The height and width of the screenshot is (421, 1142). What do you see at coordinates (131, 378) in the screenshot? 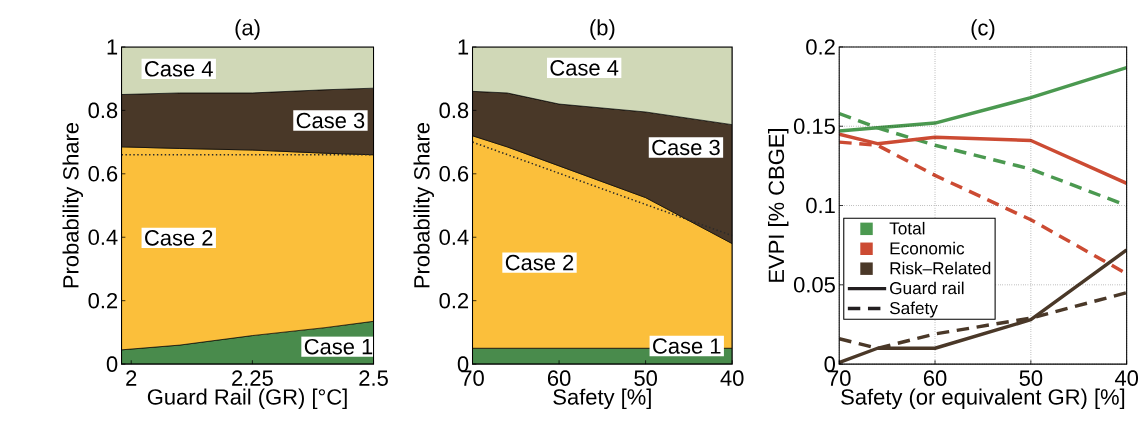
I see `x-tick-label: 2` at bounding box center [131, 378].